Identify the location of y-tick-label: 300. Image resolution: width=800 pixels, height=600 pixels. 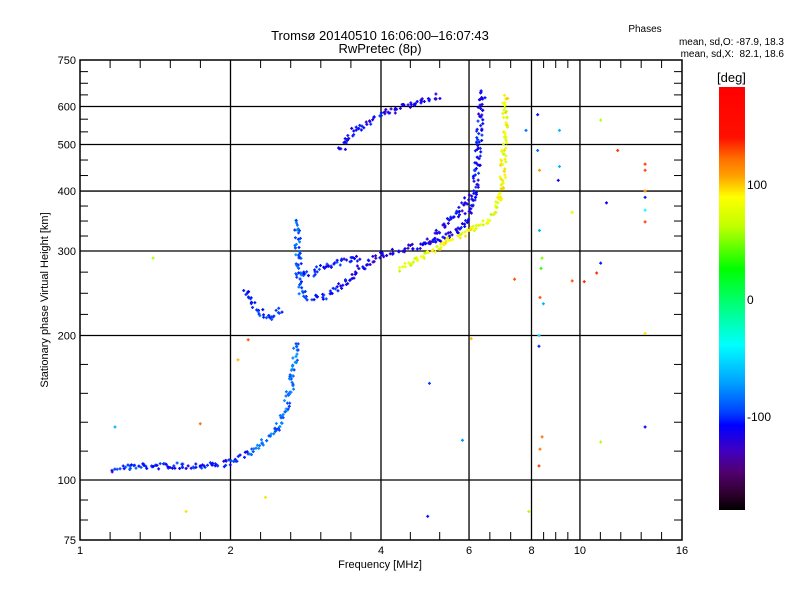
(67, 252).